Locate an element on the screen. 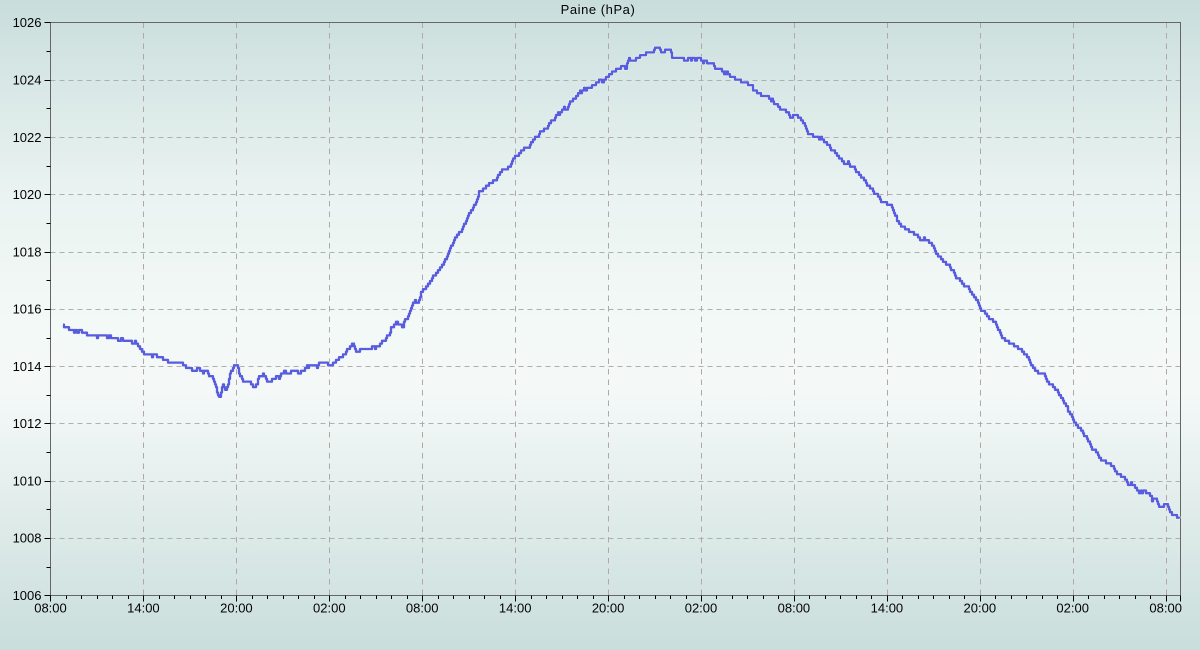 The height and width of the screenshot is (650, 1200). svg-text: 1006 is located at coordinates (27, 595).